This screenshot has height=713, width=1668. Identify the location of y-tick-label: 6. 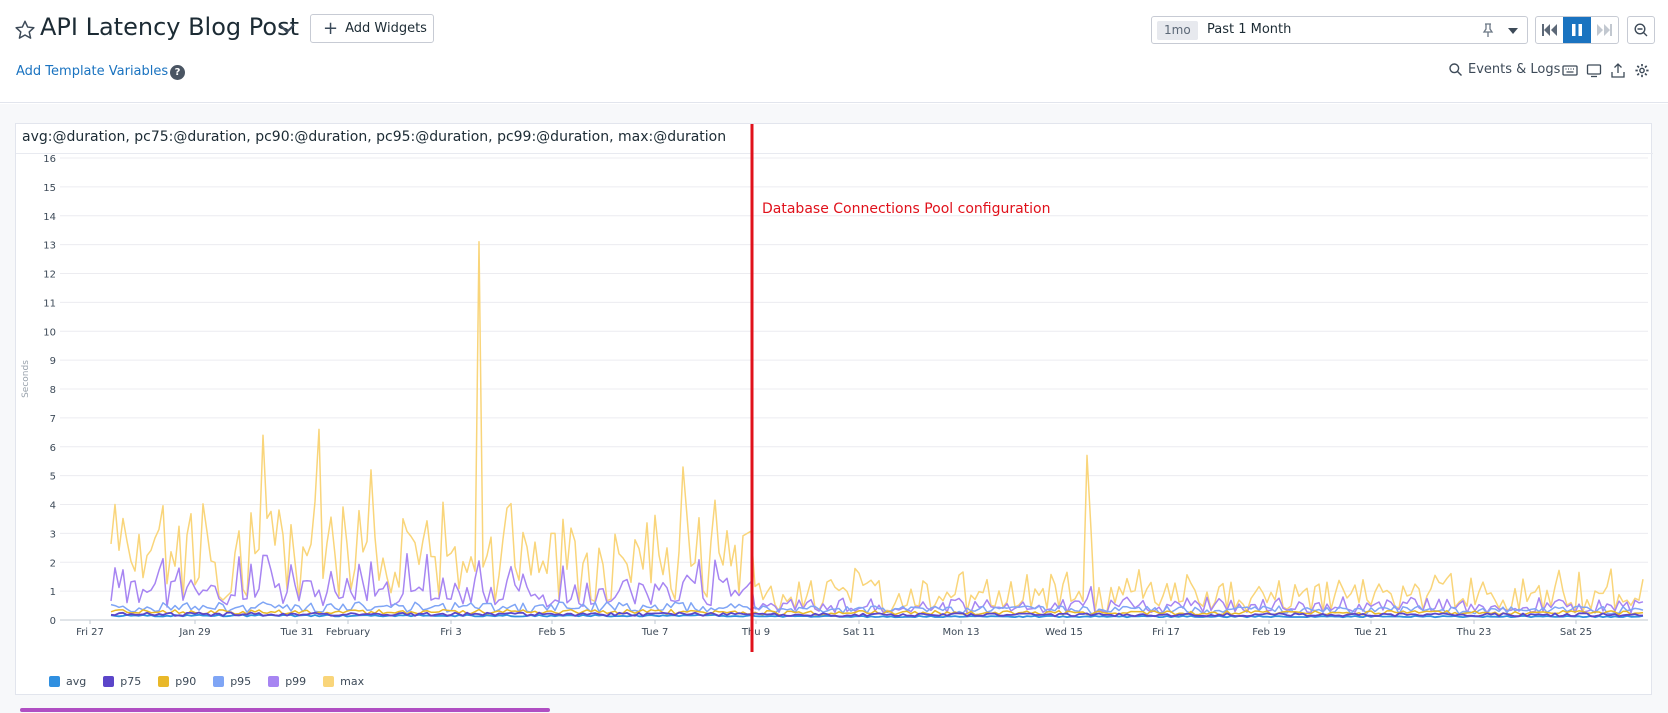
(53, 448).